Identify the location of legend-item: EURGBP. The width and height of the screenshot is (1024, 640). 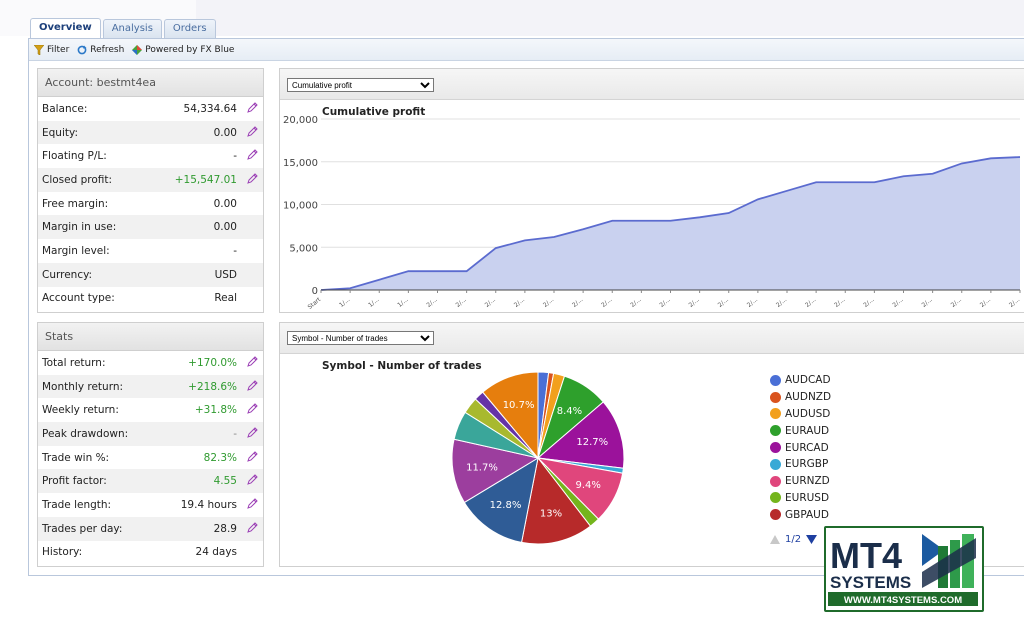
(800, 464).